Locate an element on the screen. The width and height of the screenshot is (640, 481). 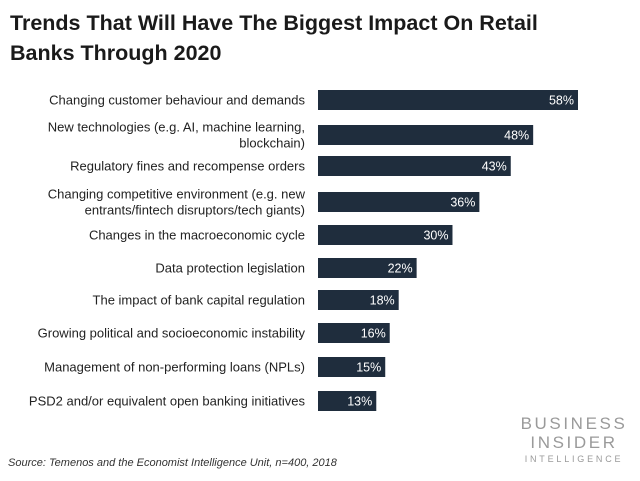
bar-value-label: 43% is located at coordinates (494, 167).